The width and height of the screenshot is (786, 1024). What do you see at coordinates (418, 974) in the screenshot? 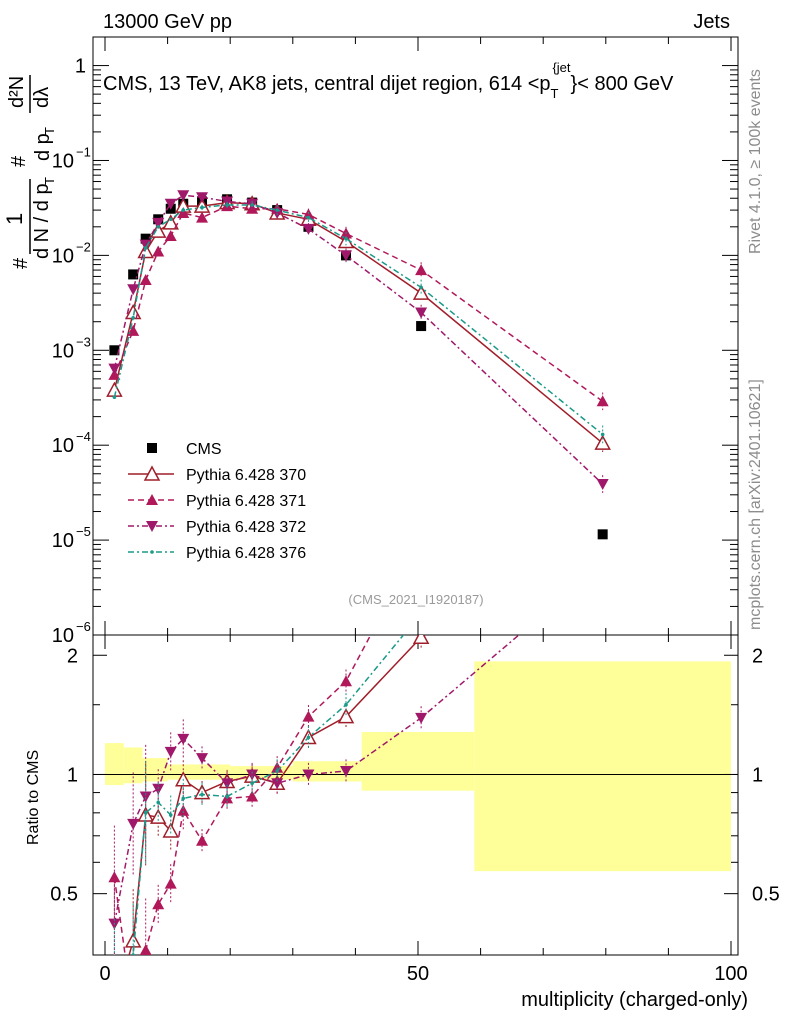
I see `x-tick-label: 50` at bounding box center [418, 974].